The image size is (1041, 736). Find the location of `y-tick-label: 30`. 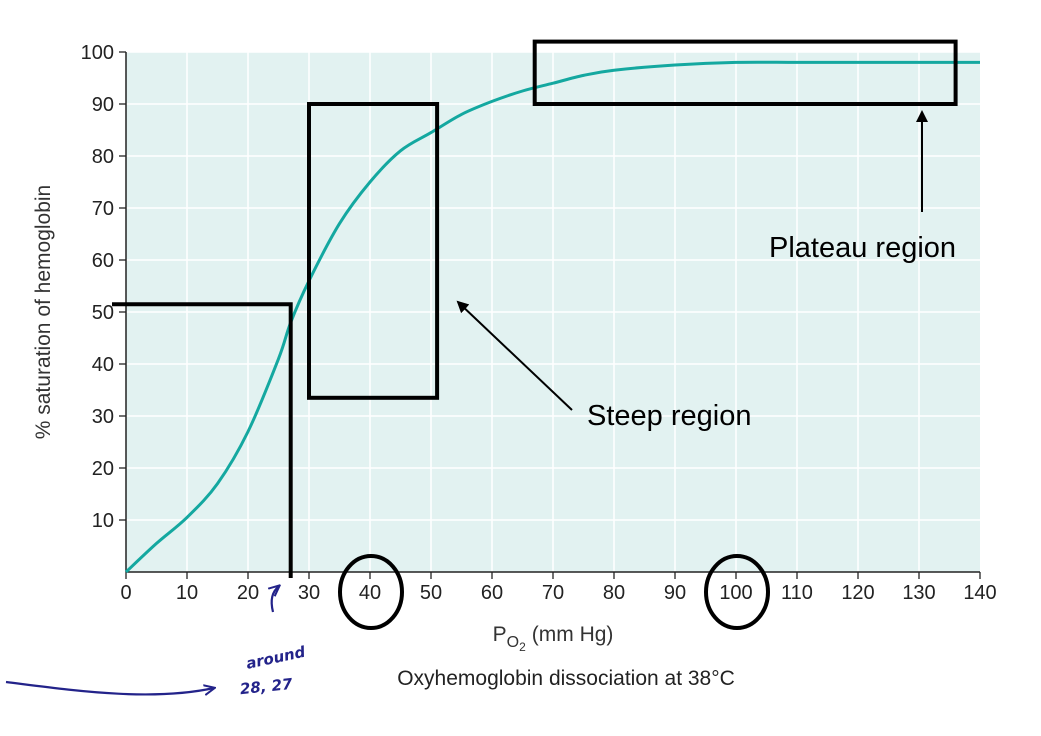

y-tick-label: 30 is located at coordinates (103, 417).